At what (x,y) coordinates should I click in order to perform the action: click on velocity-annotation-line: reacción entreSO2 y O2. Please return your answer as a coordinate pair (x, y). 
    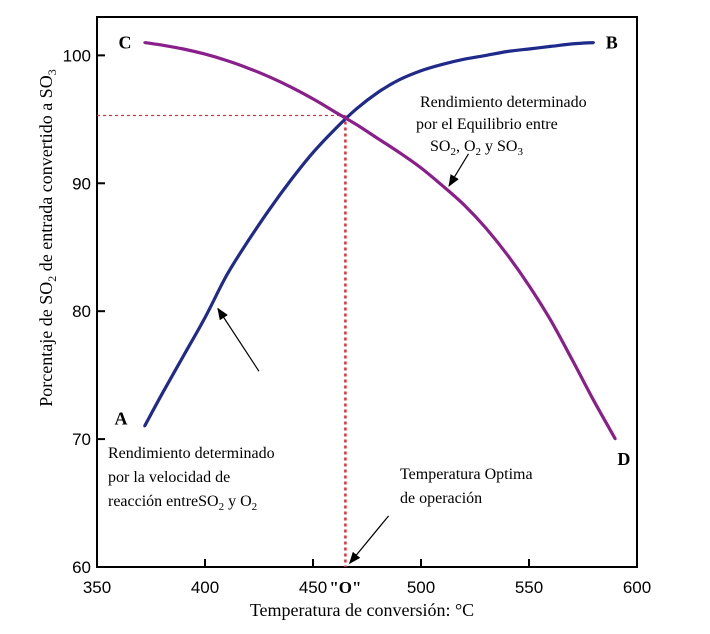
    Looking at the image, I should click on (182, 503).